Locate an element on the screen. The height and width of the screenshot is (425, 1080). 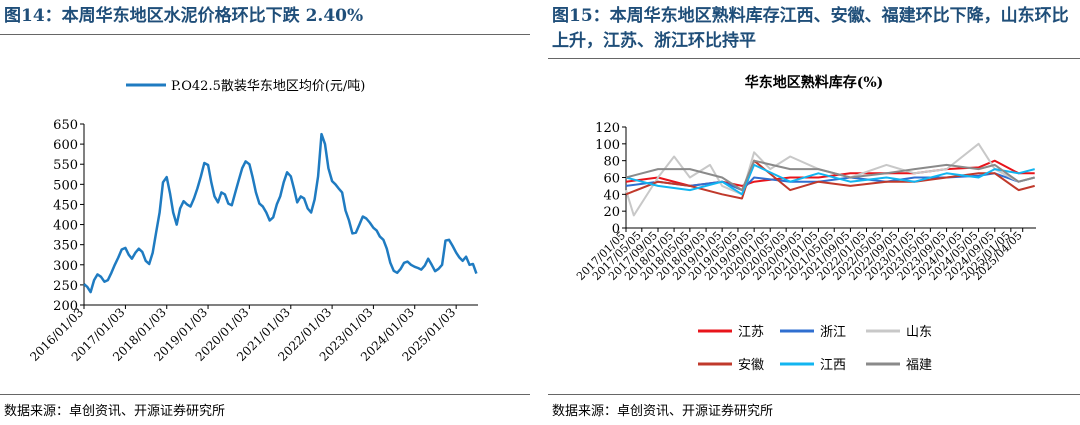
y-tick-label: 250 is located at coordinates (65, 286).